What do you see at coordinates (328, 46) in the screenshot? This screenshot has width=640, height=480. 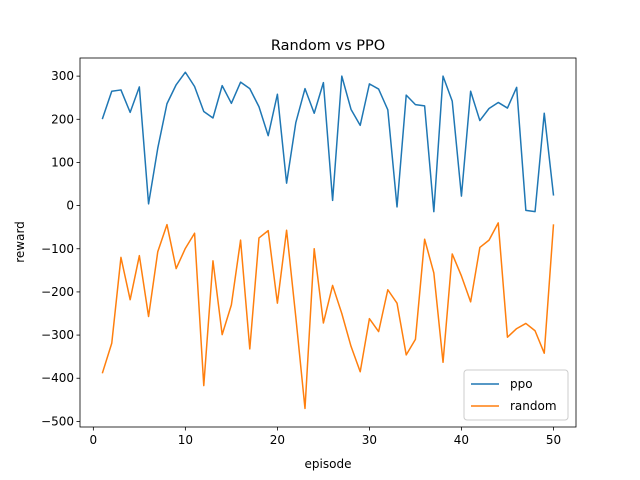 I see `chart-title: Random vs PPO` at bounding box center [328, 46].